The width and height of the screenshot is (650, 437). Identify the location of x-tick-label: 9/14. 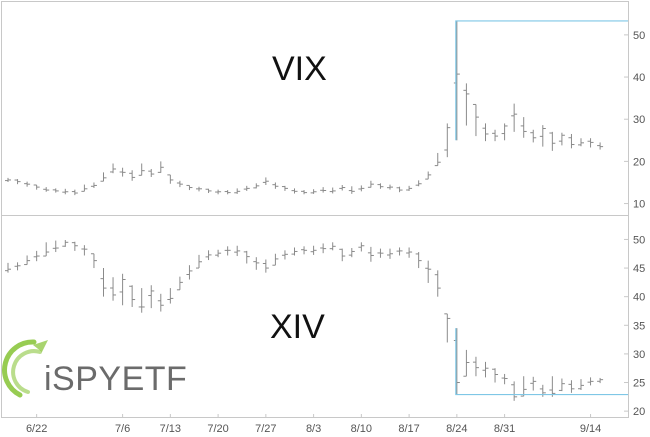
(590, 429).